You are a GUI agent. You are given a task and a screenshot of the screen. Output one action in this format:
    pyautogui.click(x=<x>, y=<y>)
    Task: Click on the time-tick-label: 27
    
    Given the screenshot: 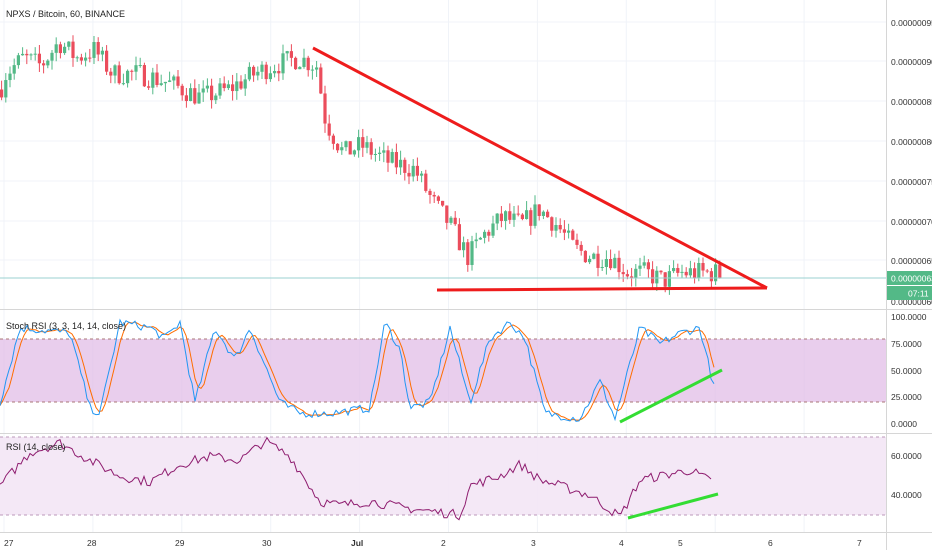 What is the action you would take?
    pyautogui.click(x=9, y=543)
    